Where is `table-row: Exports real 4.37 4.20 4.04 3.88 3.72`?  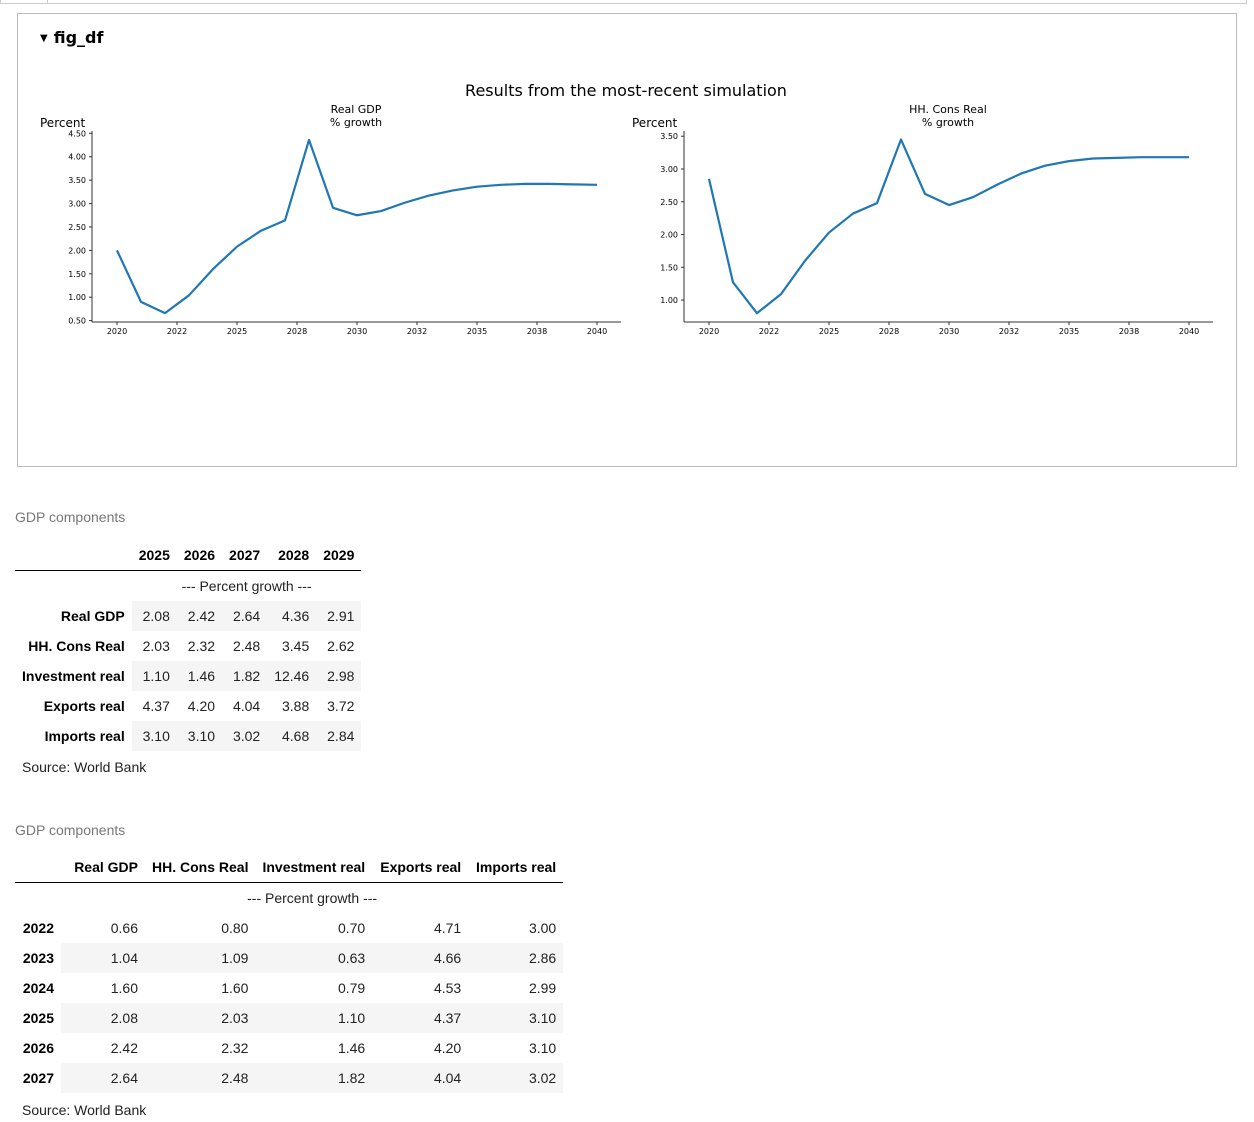 table-row: Exports real 4.37 4.20 4.04 3.88 3.72 is located at coordinates (188, 706).